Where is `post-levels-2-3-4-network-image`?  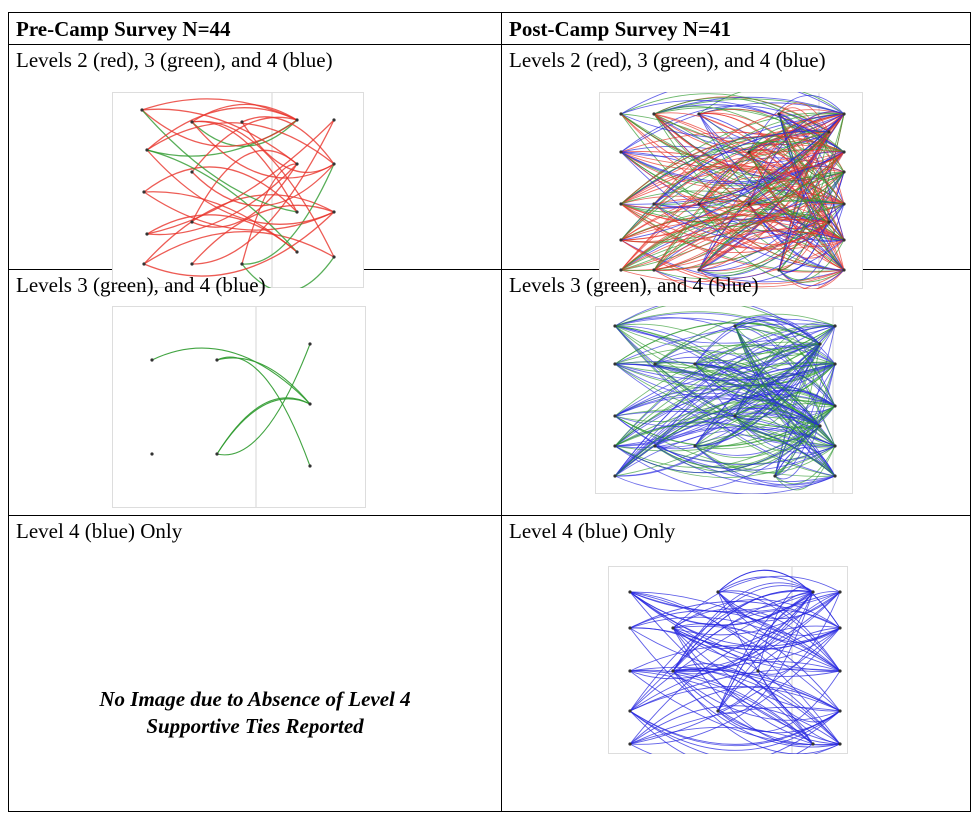
post-levels-2-3-4-network-image is located at coordinates (731, 190).